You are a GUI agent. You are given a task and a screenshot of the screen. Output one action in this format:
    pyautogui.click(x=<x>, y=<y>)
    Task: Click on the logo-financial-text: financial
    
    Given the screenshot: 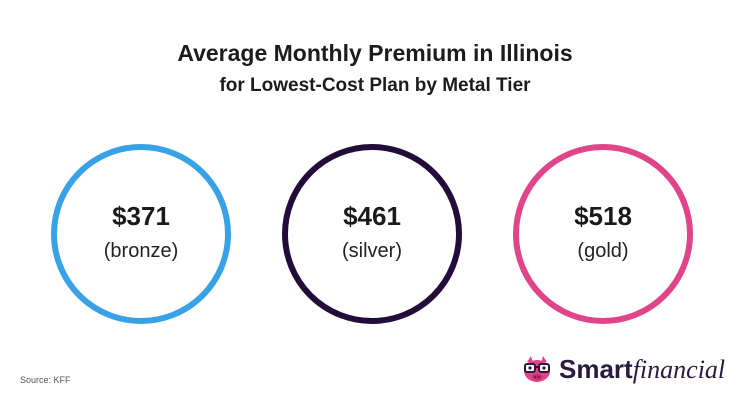 What is the action you would take?
    pyautogui.click(x=679, y=369)
    